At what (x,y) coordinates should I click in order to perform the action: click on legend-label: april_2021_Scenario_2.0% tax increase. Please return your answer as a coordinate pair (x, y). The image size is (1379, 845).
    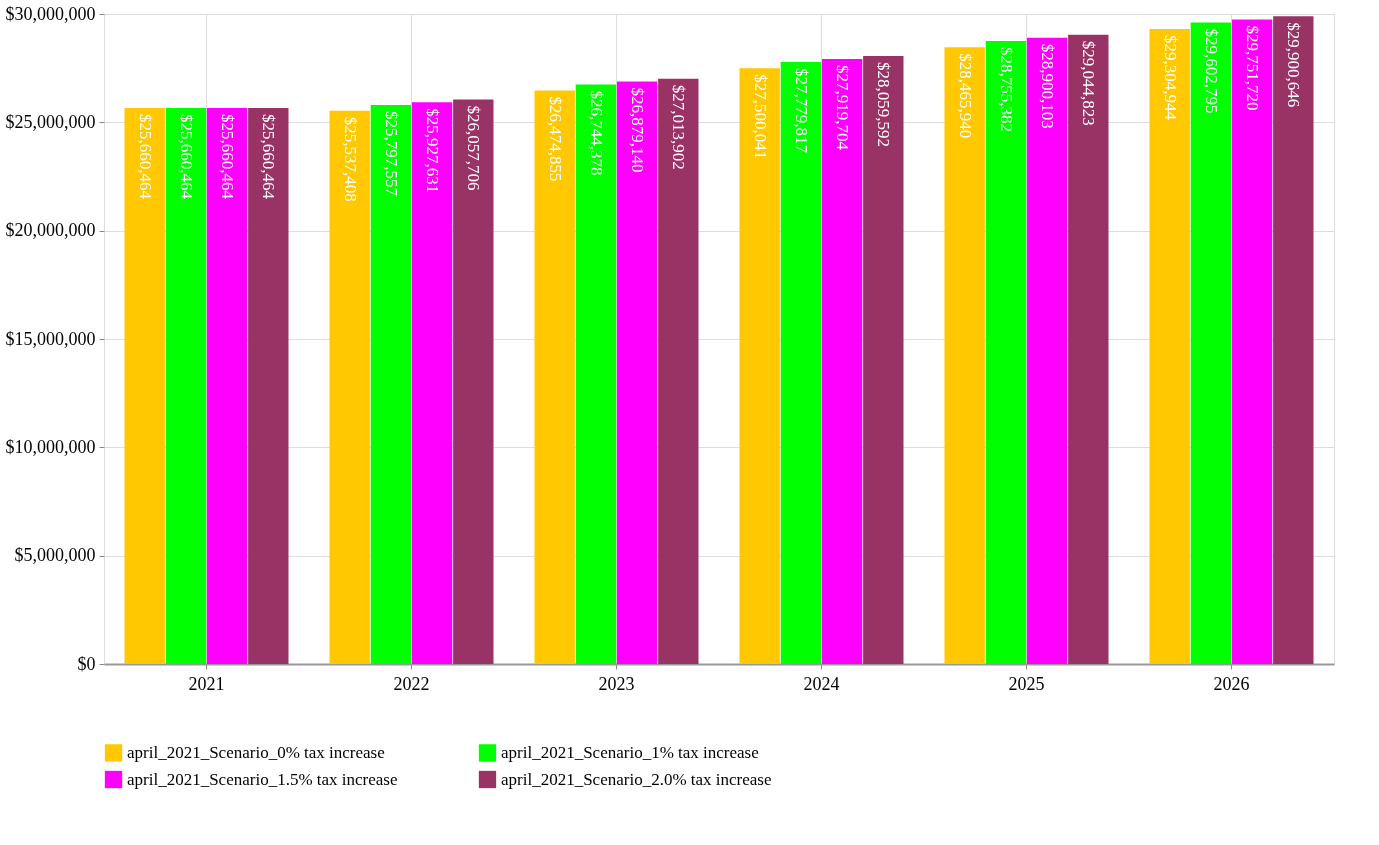
    Looking at the image, I should click on (636, 779).